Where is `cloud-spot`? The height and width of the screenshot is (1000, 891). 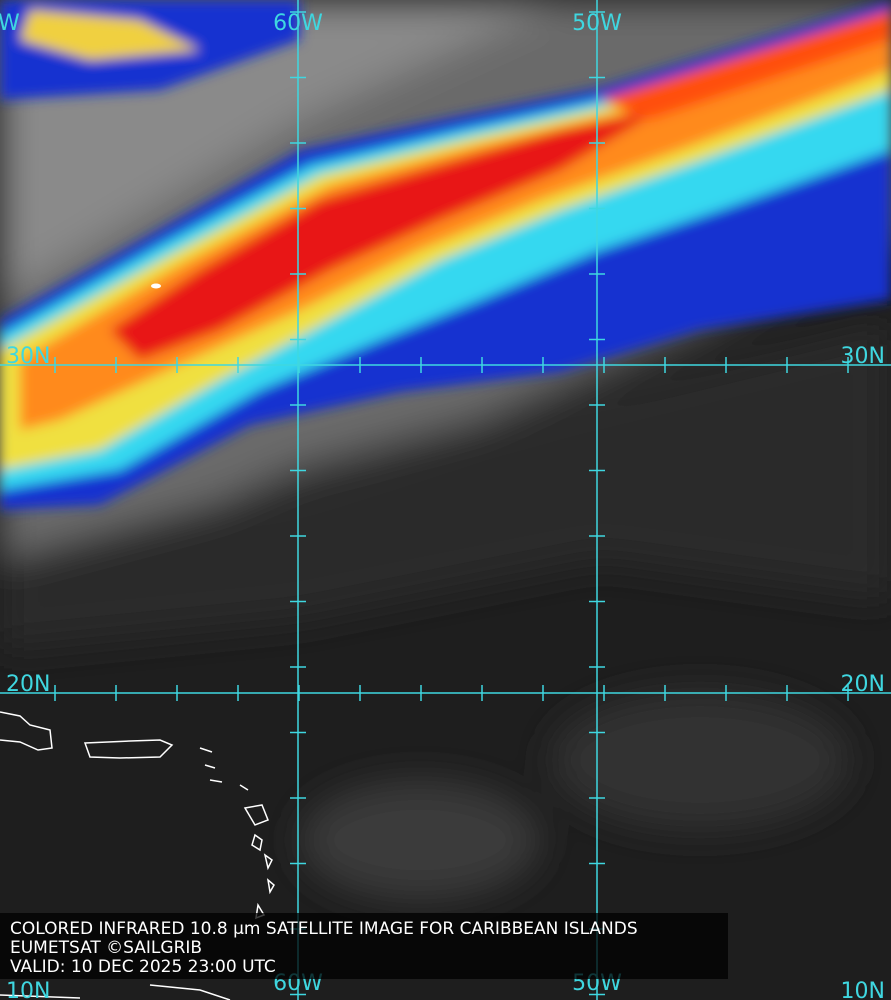
cloud-spot is located at coordinates (156, 286).